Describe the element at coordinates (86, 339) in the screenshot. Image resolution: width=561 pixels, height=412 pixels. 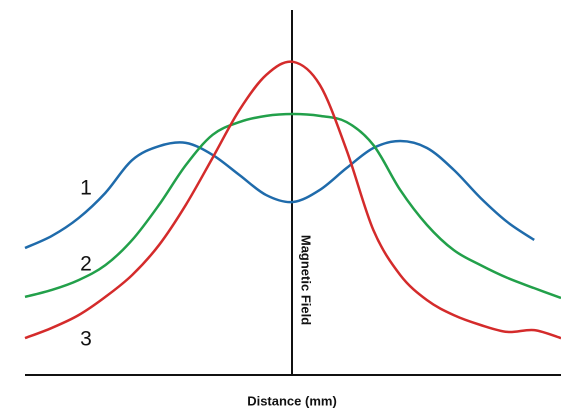
I see `series-label: 3` at that location.